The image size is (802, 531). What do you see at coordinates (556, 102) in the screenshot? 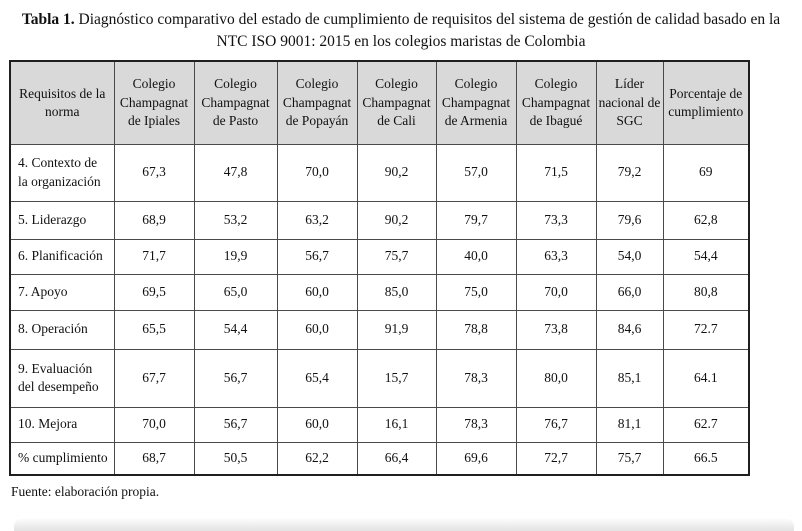
I see `column-header: Colegio Champagnat de Ibagué` at bounding box center [556, 102].